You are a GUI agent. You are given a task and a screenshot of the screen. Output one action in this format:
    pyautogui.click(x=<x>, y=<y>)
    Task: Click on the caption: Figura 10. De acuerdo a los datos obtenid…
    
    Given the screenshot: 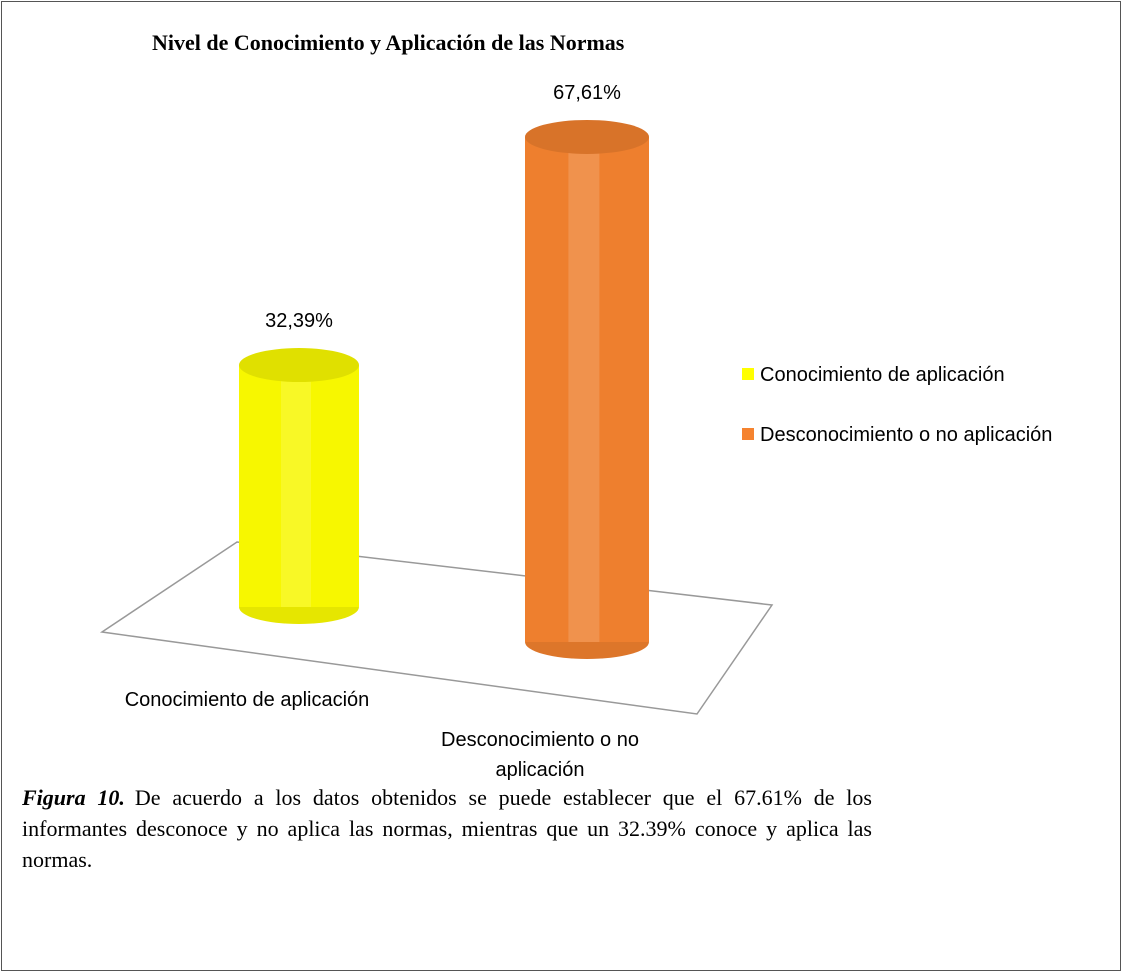 What is the action you would take?
    pyautogui.click(x=447, y=828)
    